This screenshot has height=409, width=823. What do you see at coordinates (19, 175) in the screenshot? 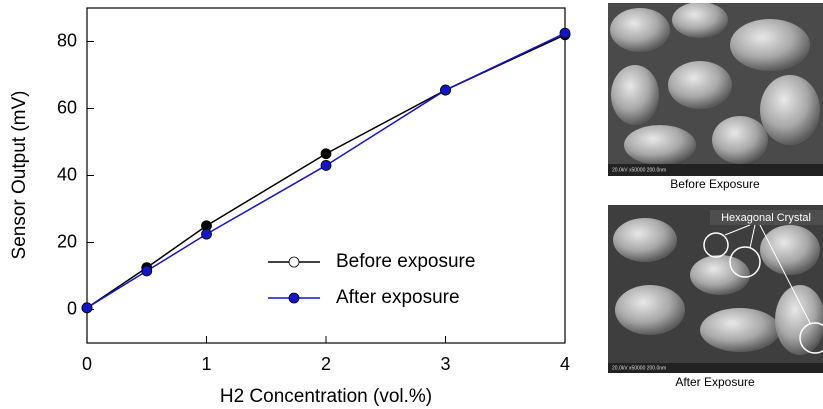
I see `y-axis-title: Sensor Output (mV)` at bounding box center [19, 175].